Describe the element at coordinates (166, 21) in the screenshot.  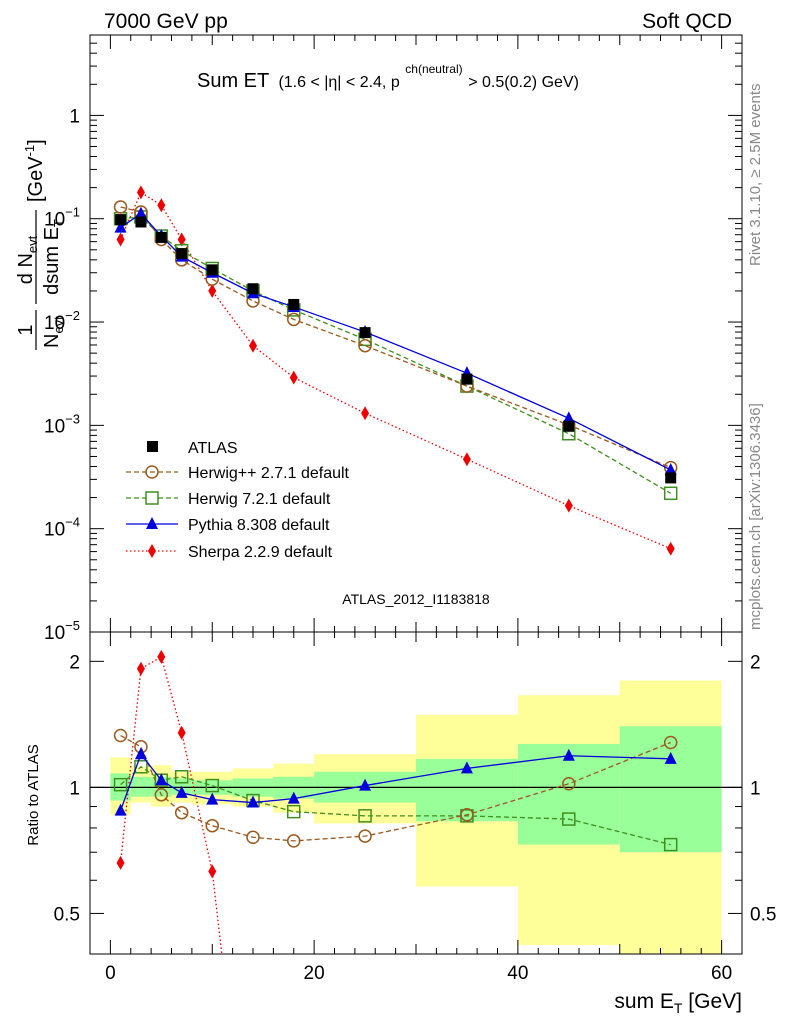
I see `header-left: 7000 GeV pp` at that location.